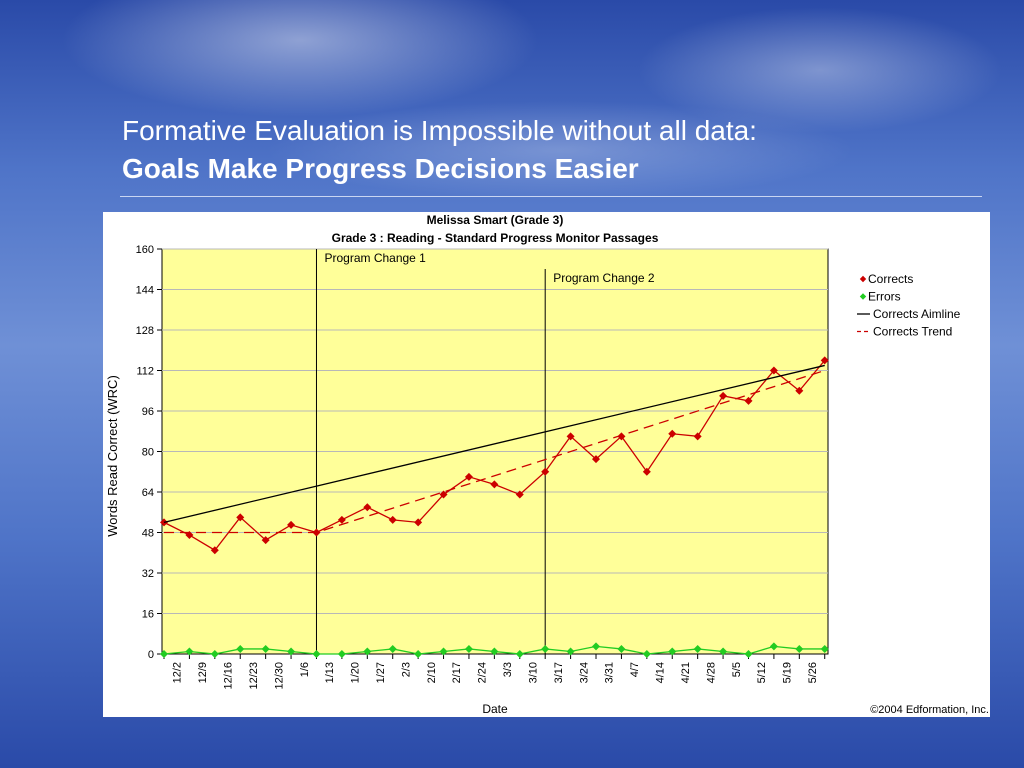 Image resolution: width=1024 pixels, height=768 pixels. Describe the element at coordinates (145, 331) in the screenshot. I see `y-tick-label: 128` at that location.